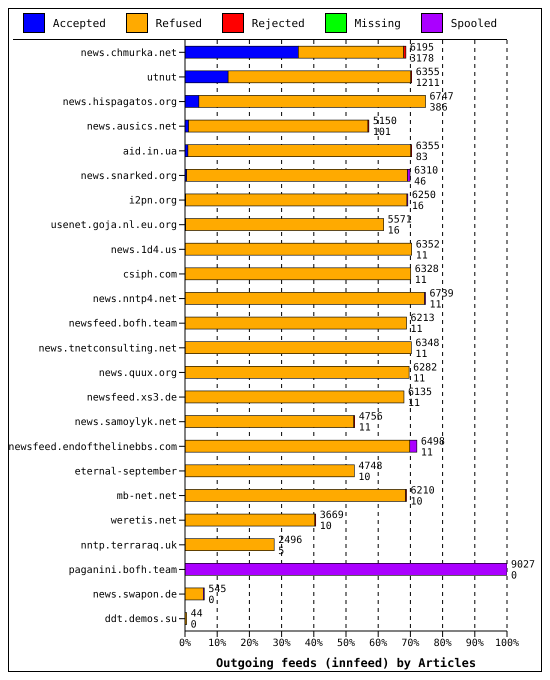  I want to click on annotation: 6310, so click(426, 170).